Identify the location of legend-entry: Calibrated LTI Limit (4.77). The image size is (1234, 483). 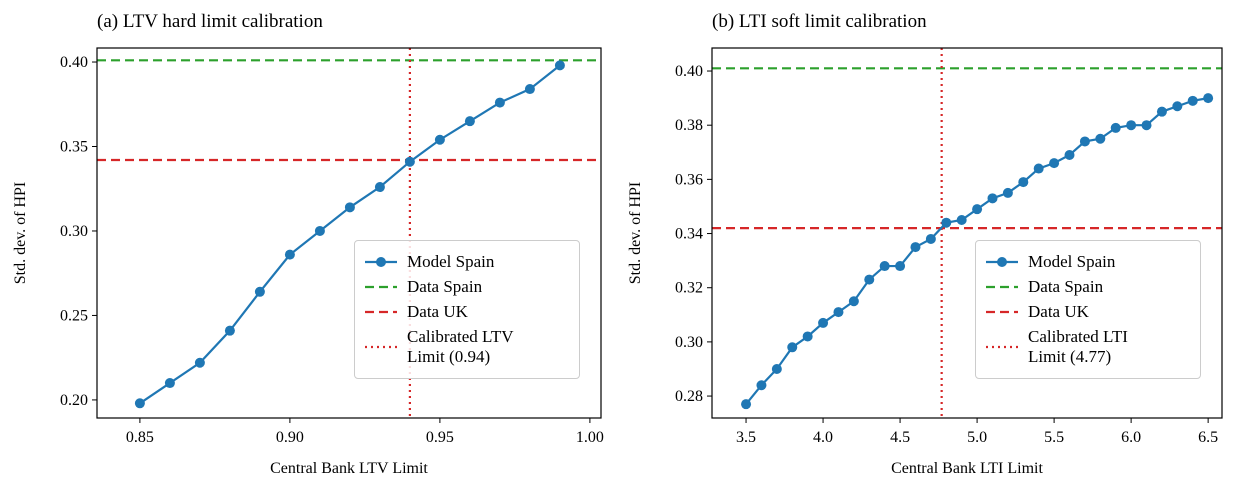
(1088, 347).